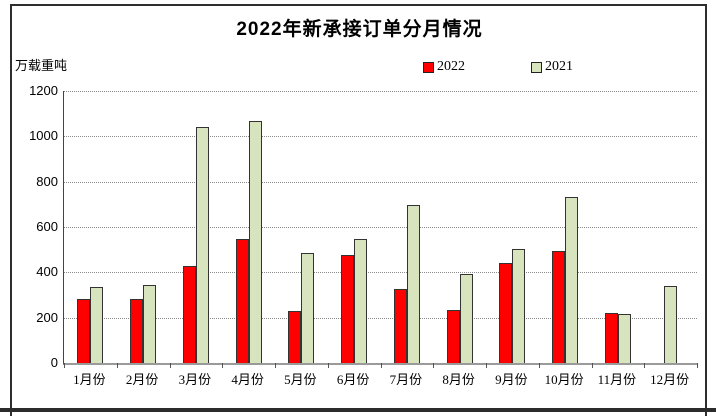 This screenshot has height=416, width=716. What do you see at coordinates (671, 324) in the screenshot?
I see `bar-2021-12月份` at bounding box center [671, 324].